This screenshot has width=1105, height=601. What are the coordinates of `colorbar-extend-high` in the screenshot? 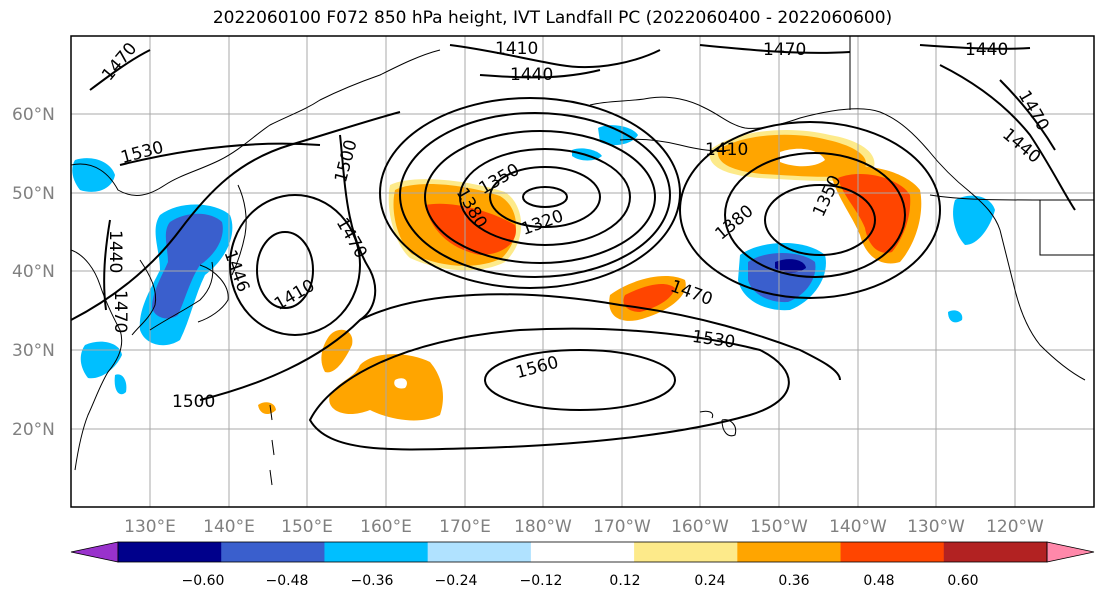 It's located at (1070, 552).